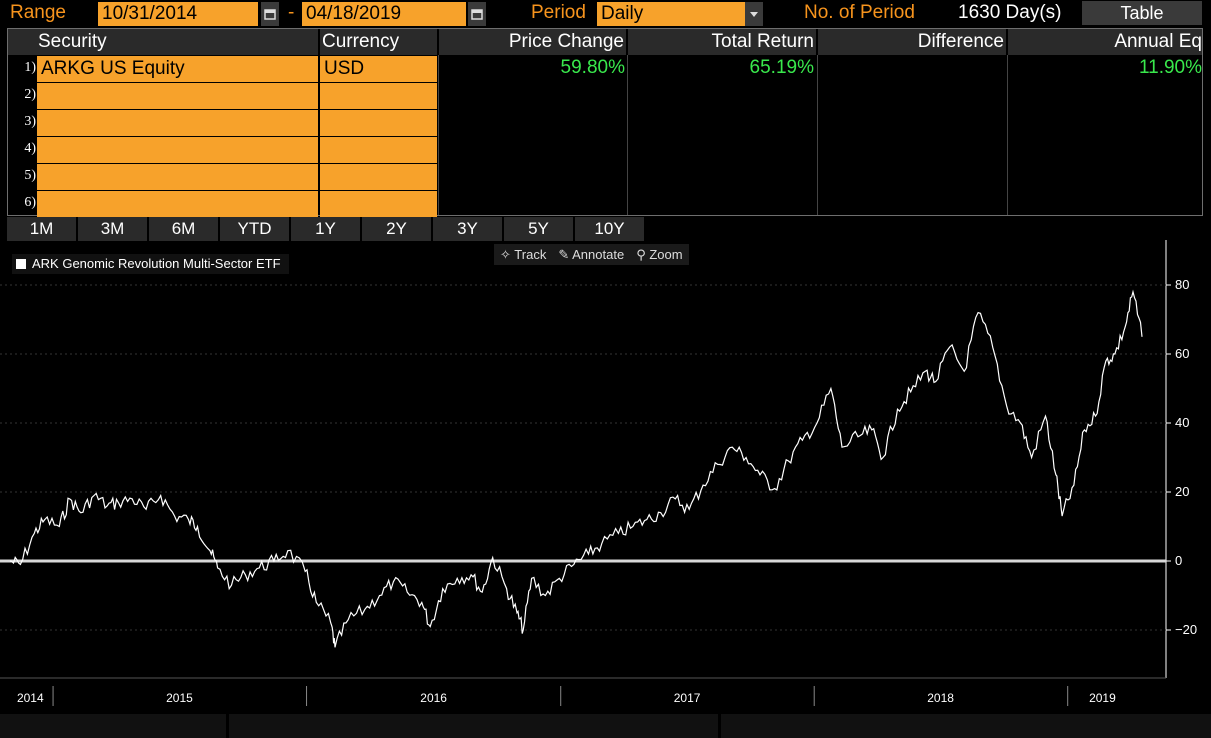  I want to click on chart-toolbar: ✧ Track ✎ Annotate ⚲ Zoom, so click(591, 254).